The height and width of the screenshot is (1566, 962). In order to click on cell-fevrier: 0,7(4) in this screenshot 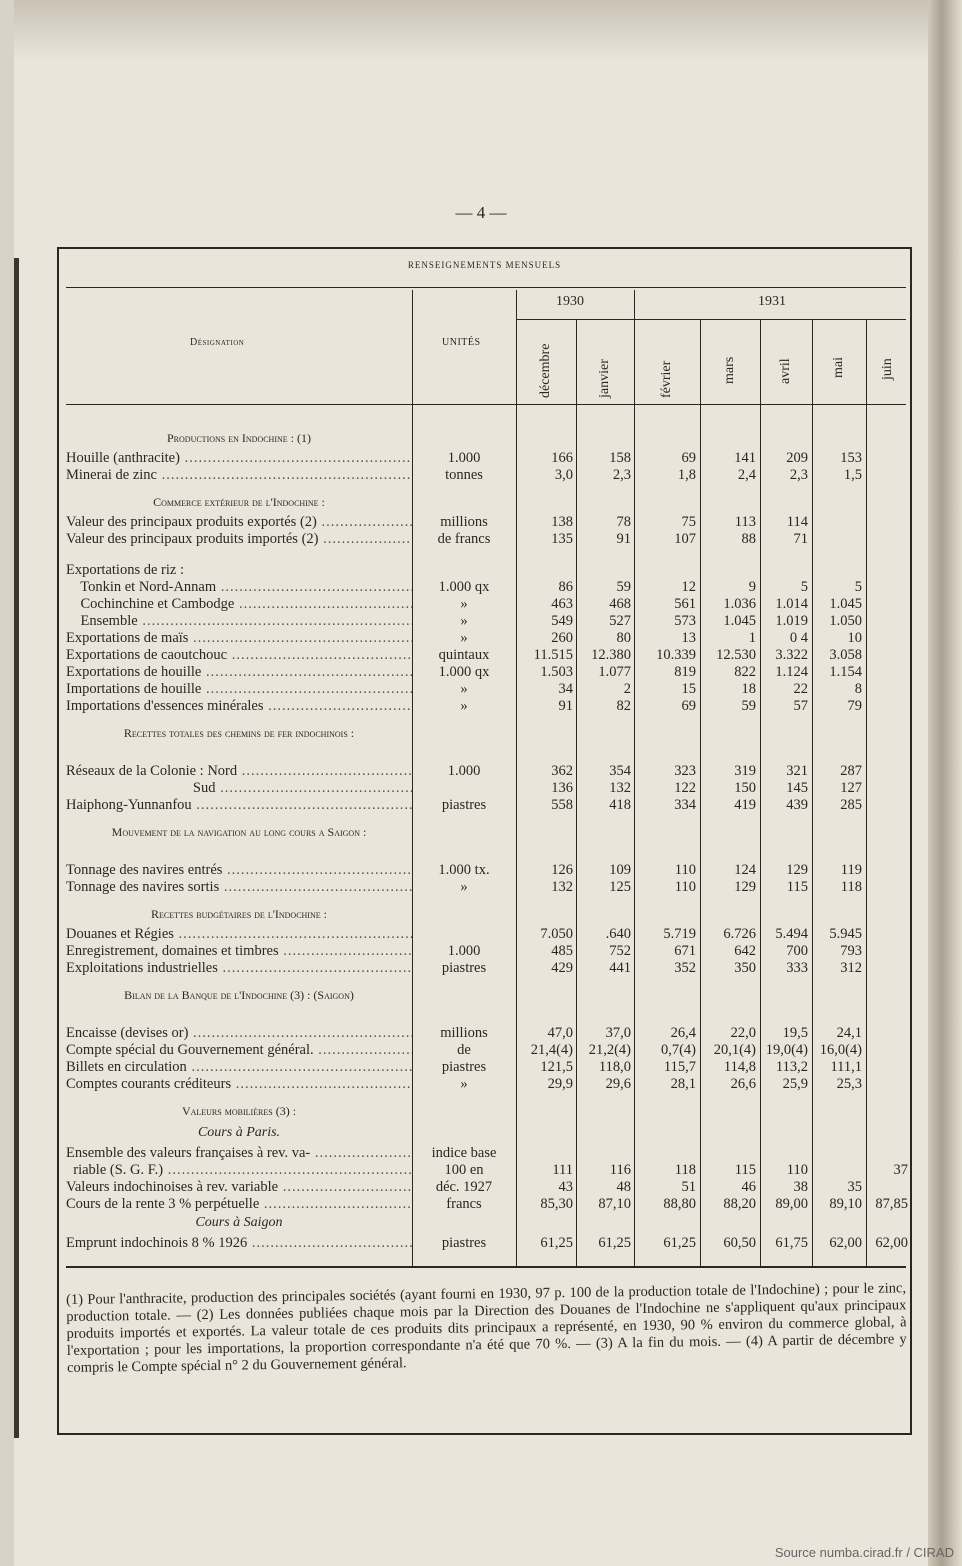, I will do `click(678, 1050)`.